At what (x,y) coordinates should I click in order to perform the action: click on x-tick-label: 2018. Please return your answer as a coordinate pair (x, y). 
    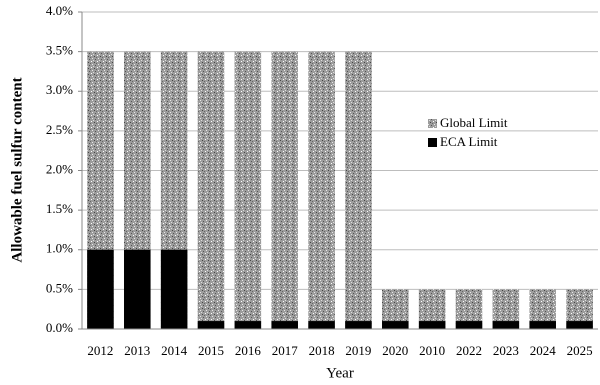
    Looking at the image, I should click on (322, 350).